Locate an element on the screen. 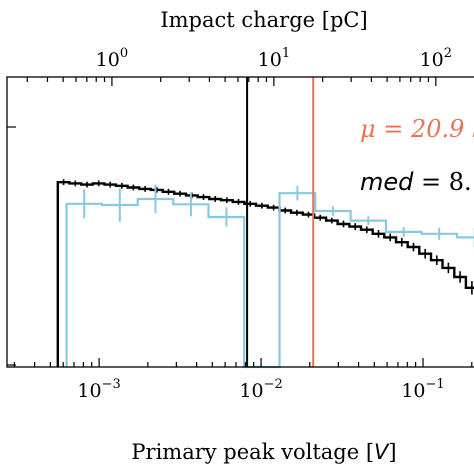 The height and width of the screenshot is (474, 474). bottom-axis-label: Primary peak voltage [V] is located at coordinates (263, 452).